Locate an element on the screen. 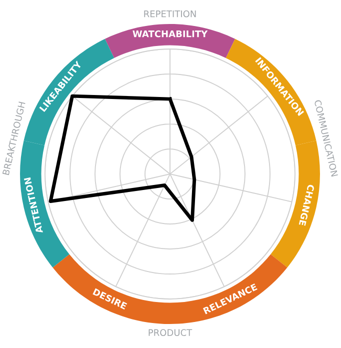 The height and width of the screenshot is (348, 341). text: PRODUCT is located at coordinates (170, 332).